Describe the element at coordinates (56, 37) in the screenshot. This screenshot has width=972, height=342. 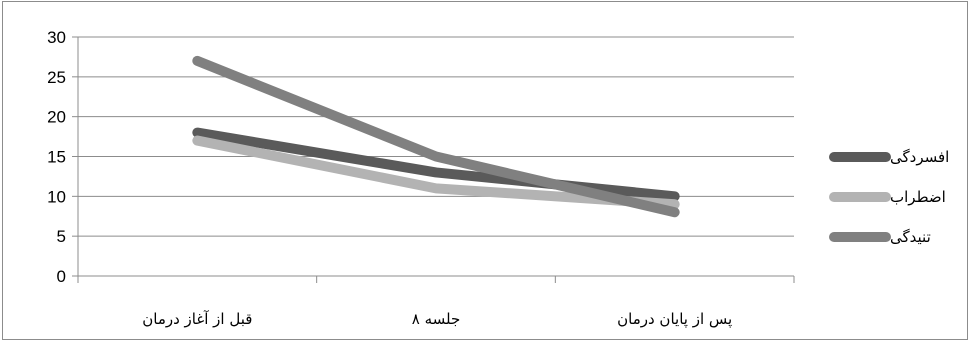
I see `y-tick-label: 30` at that location.